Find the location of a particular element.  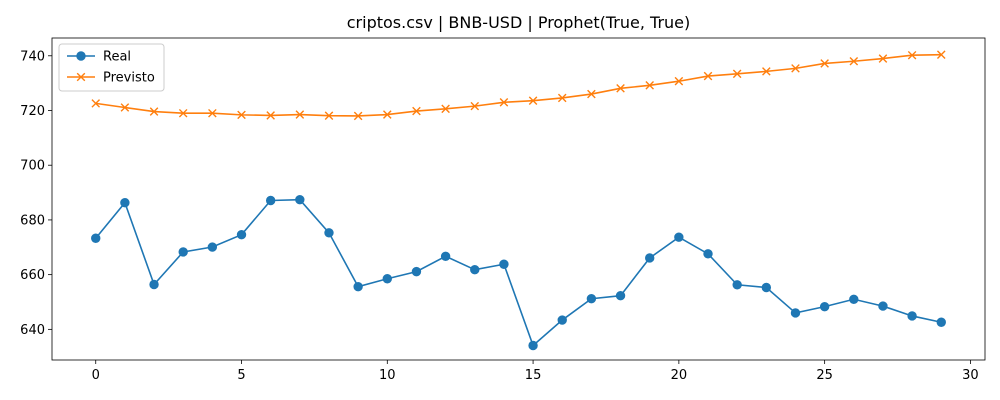

legend-marker-real is located at coordinates (81, 56).